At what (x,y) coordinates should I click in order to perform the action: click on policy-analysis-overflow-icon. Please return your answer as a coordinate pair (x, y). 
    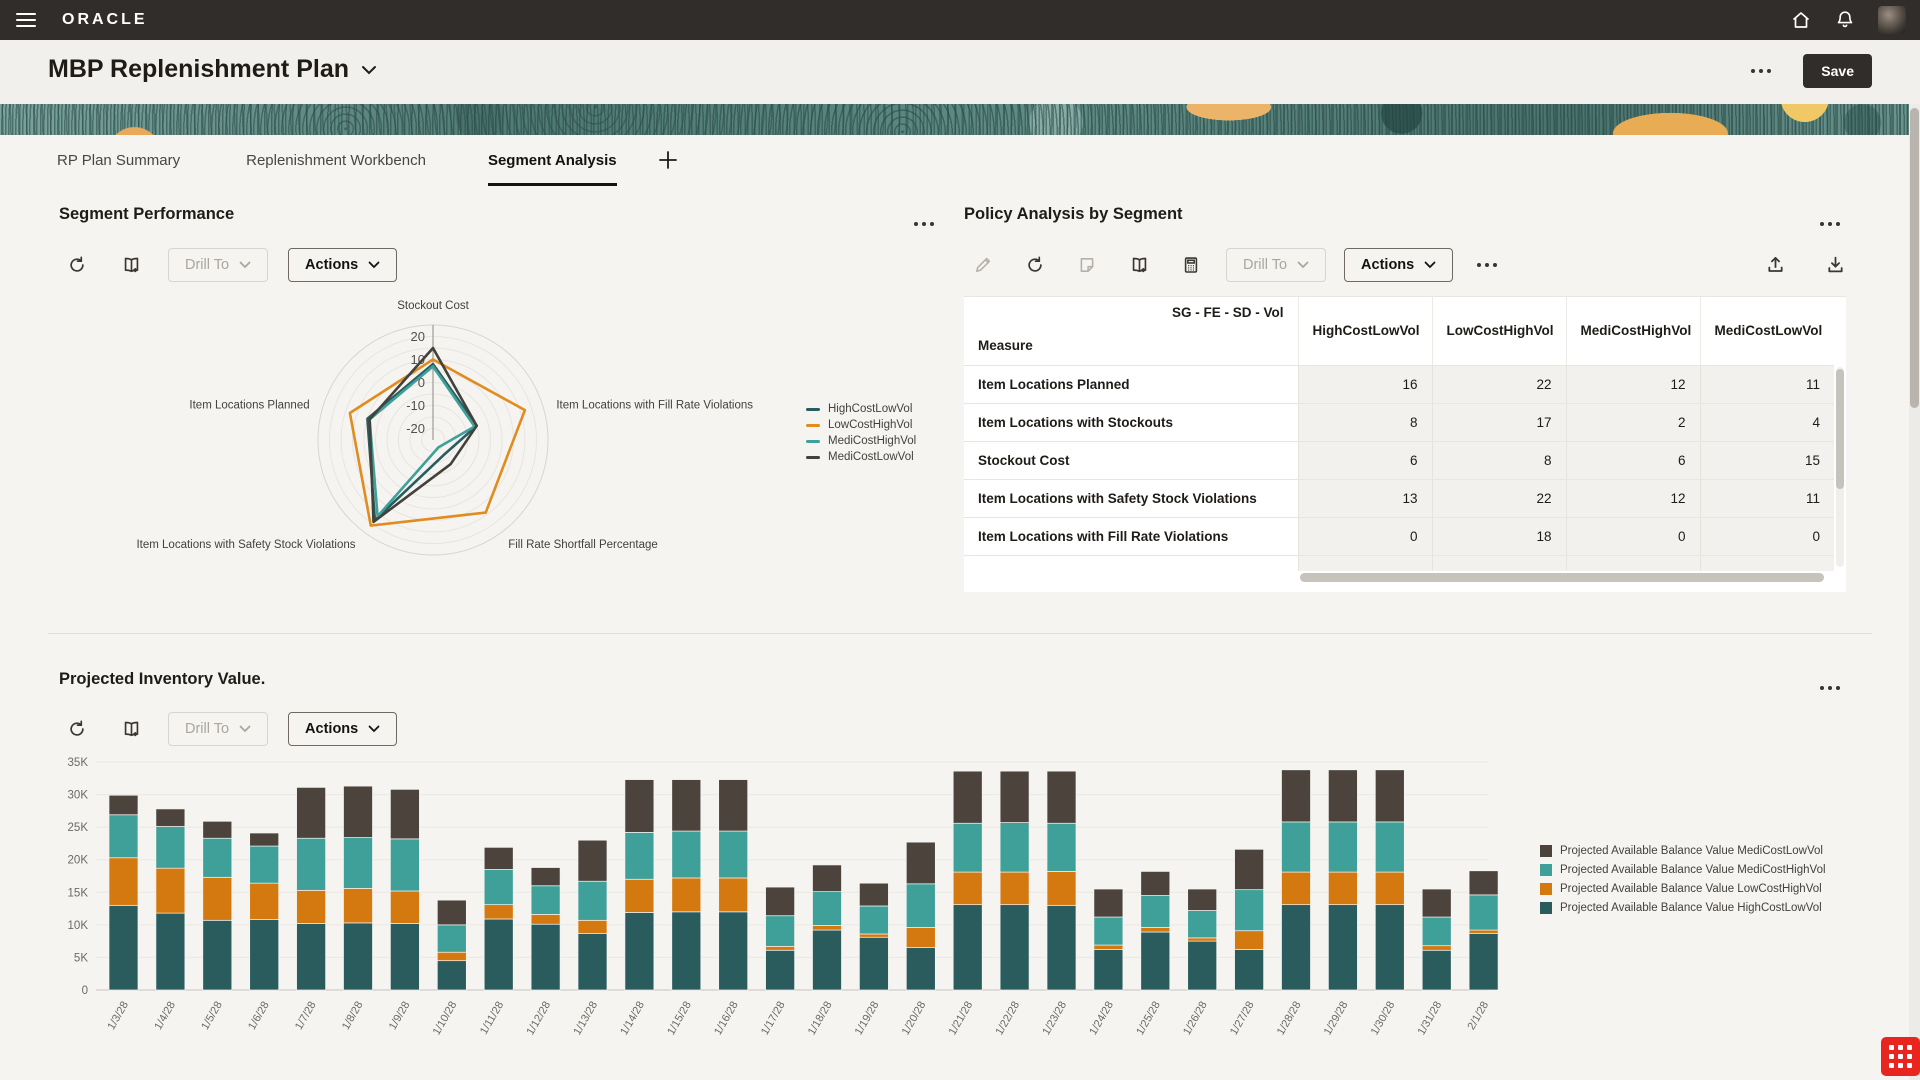
    Looking at the image, I should click on (1830, 224).